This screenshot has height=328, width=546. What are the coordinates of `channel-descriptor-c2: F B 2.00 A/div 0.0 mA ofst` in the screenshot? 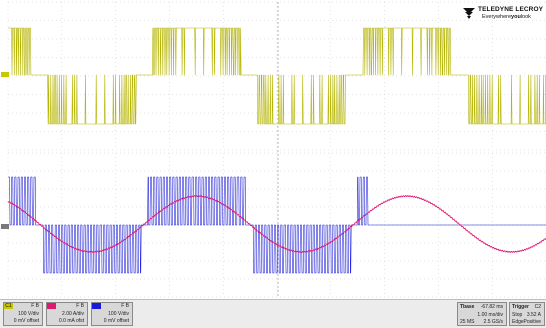 It's located at (67, 314).